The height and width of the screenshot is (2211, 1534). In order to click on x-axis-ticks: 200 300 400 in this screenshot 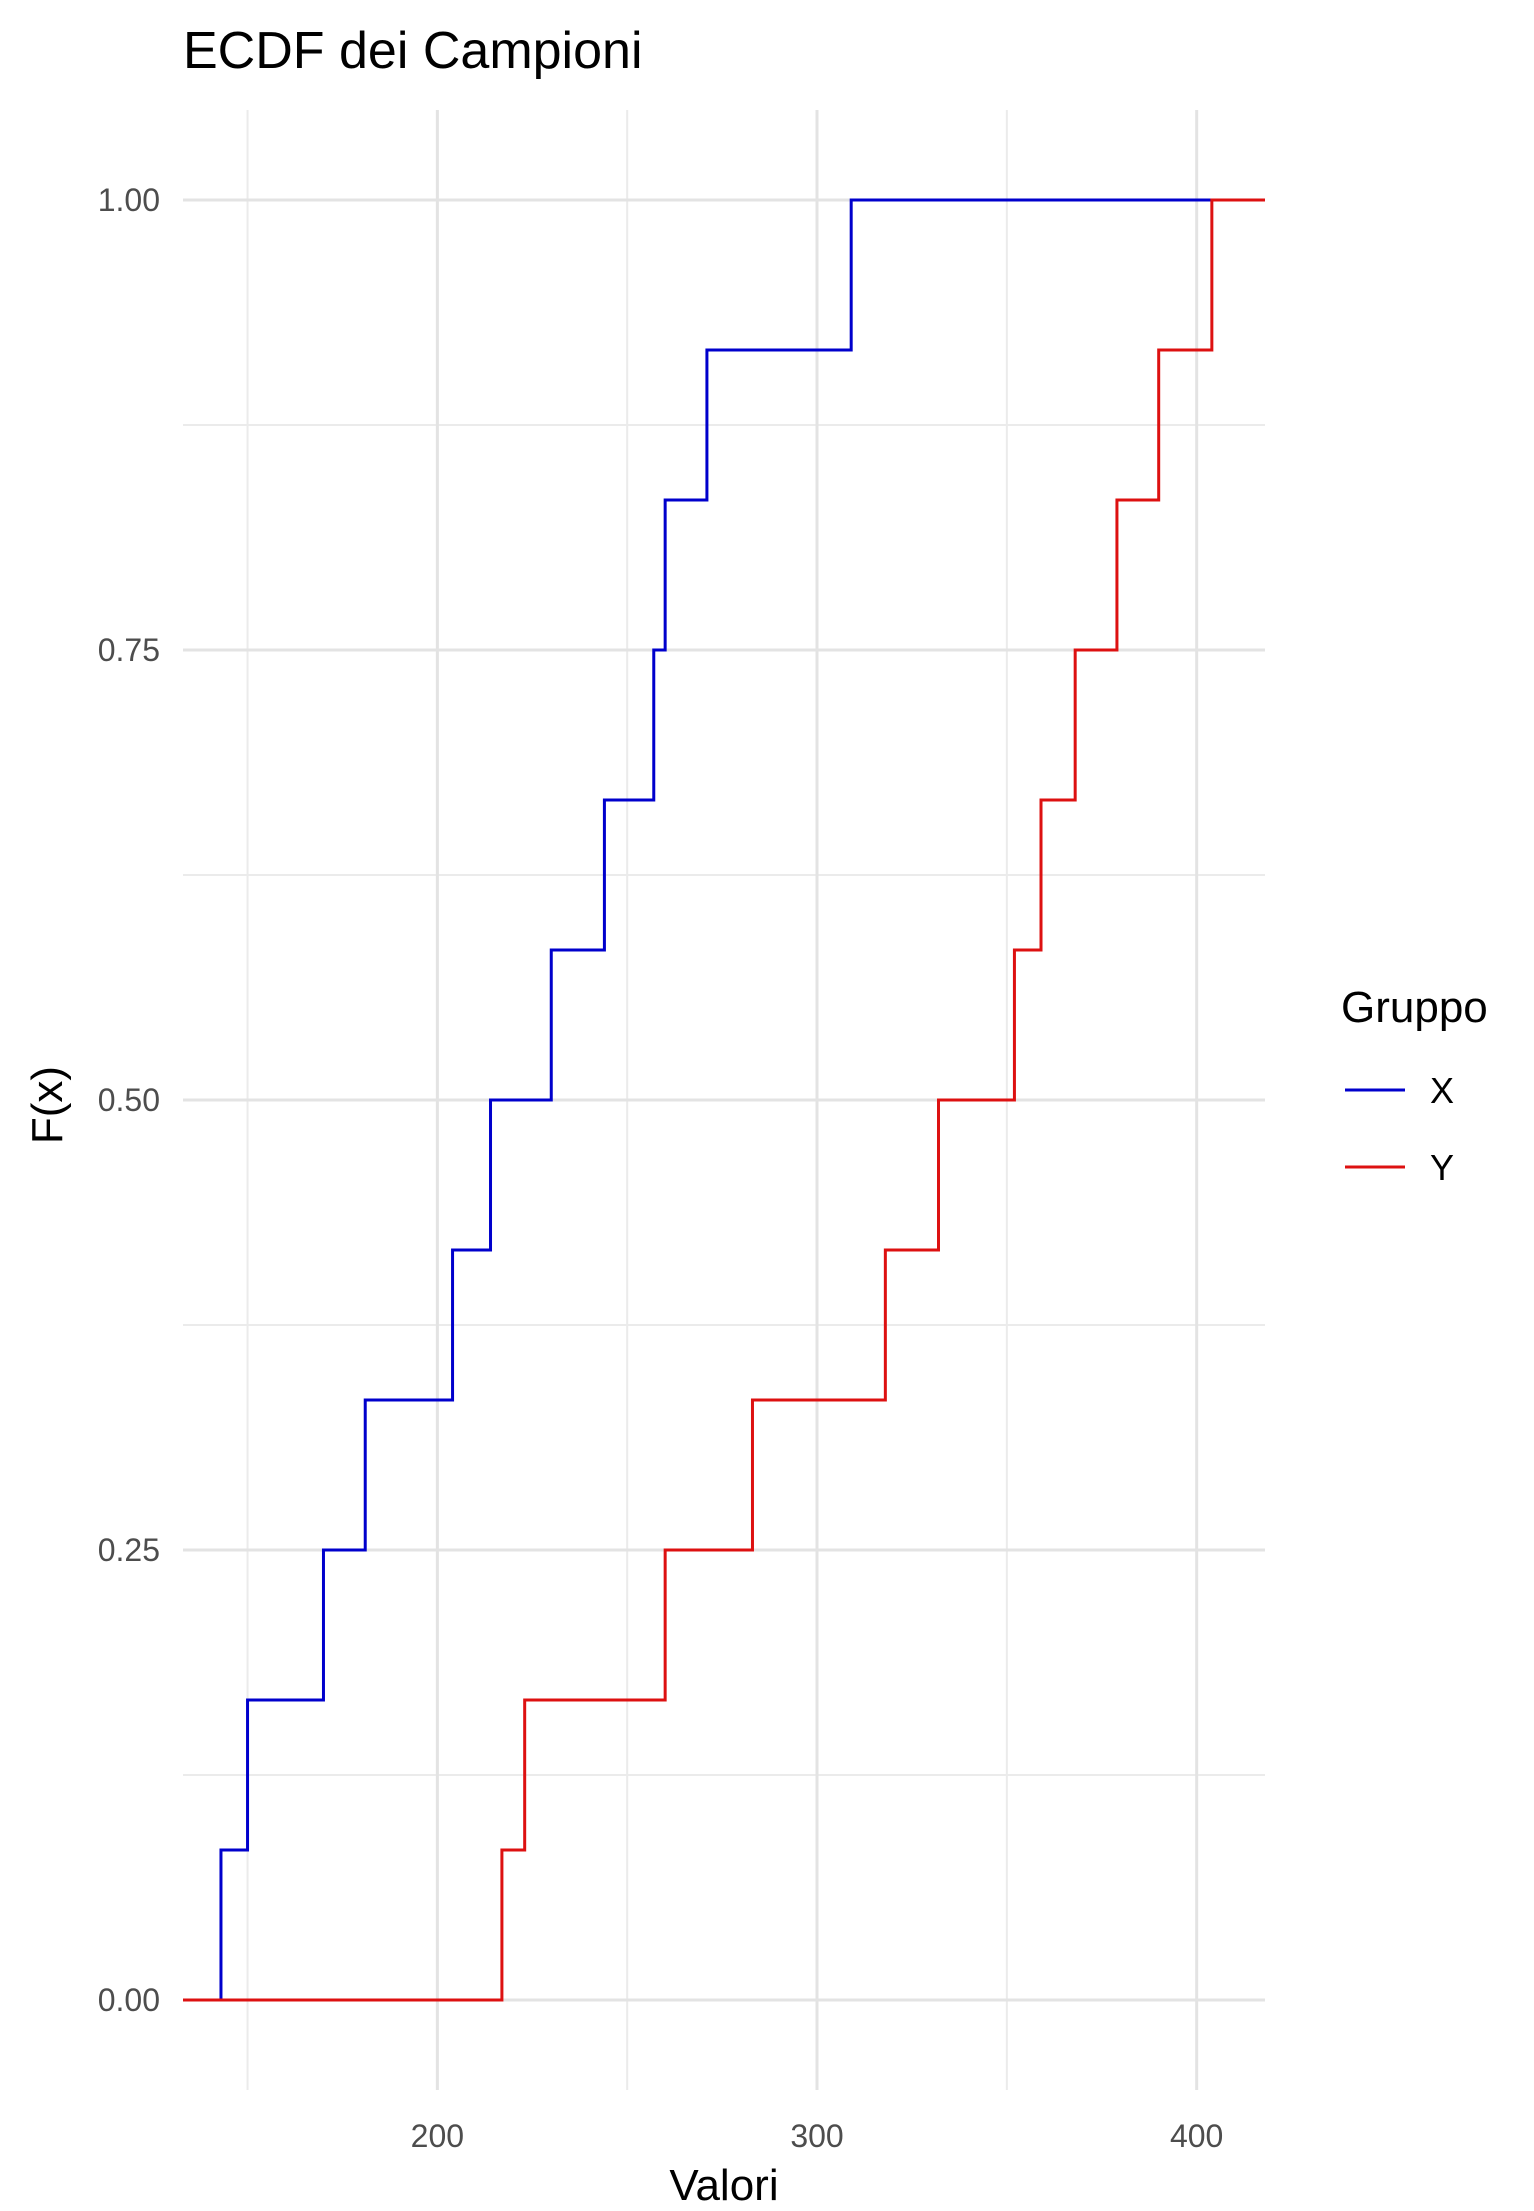, I will do `click(817, 2136)`.